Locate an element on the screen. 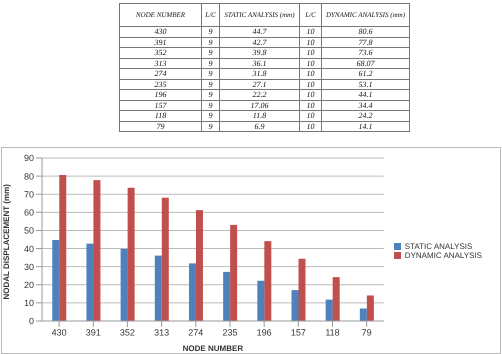 This screenshot has height=354, width=502. category-label: 313 is located at coordinates (160, 63).